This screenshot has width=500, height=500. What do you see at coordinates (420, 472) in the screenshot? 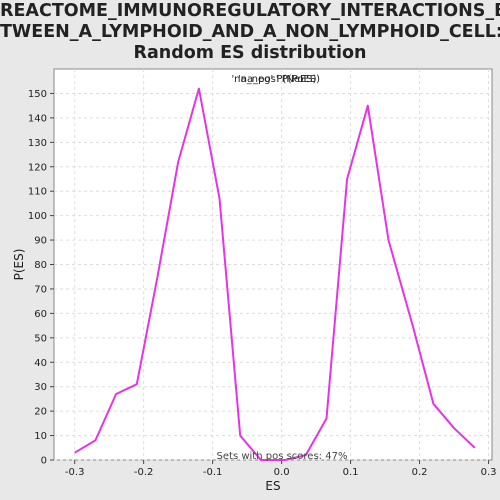
I see `x-tick-label: 0.2` at bounding box center [420, 472].